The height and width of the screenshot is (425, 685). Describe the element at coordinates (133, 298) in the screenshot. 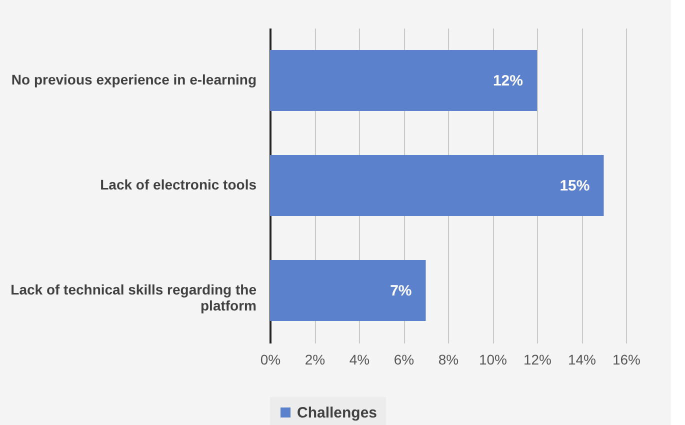

I see `y-tick-label: Lack of technical skills regarding the platform` at that location.